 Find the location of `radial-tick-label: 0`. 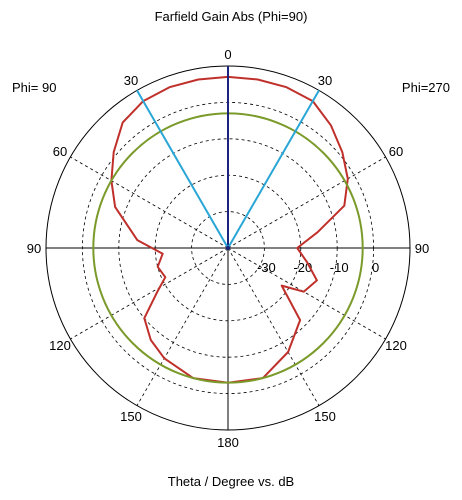

radial-tick-label: 0 is located at coordinates (375, 267).